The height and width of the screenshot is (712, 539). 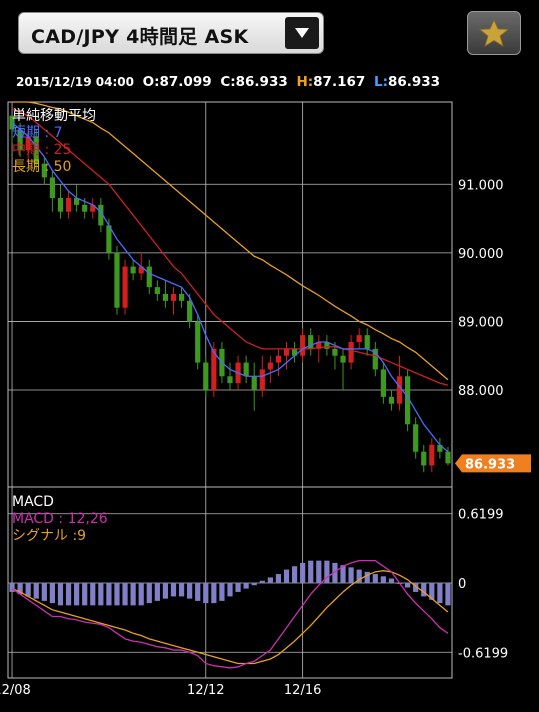 I want to click on symbol-timeframe-dropdown: CAD/JPY 4時間足 ASK, so click(x=171, y=33).